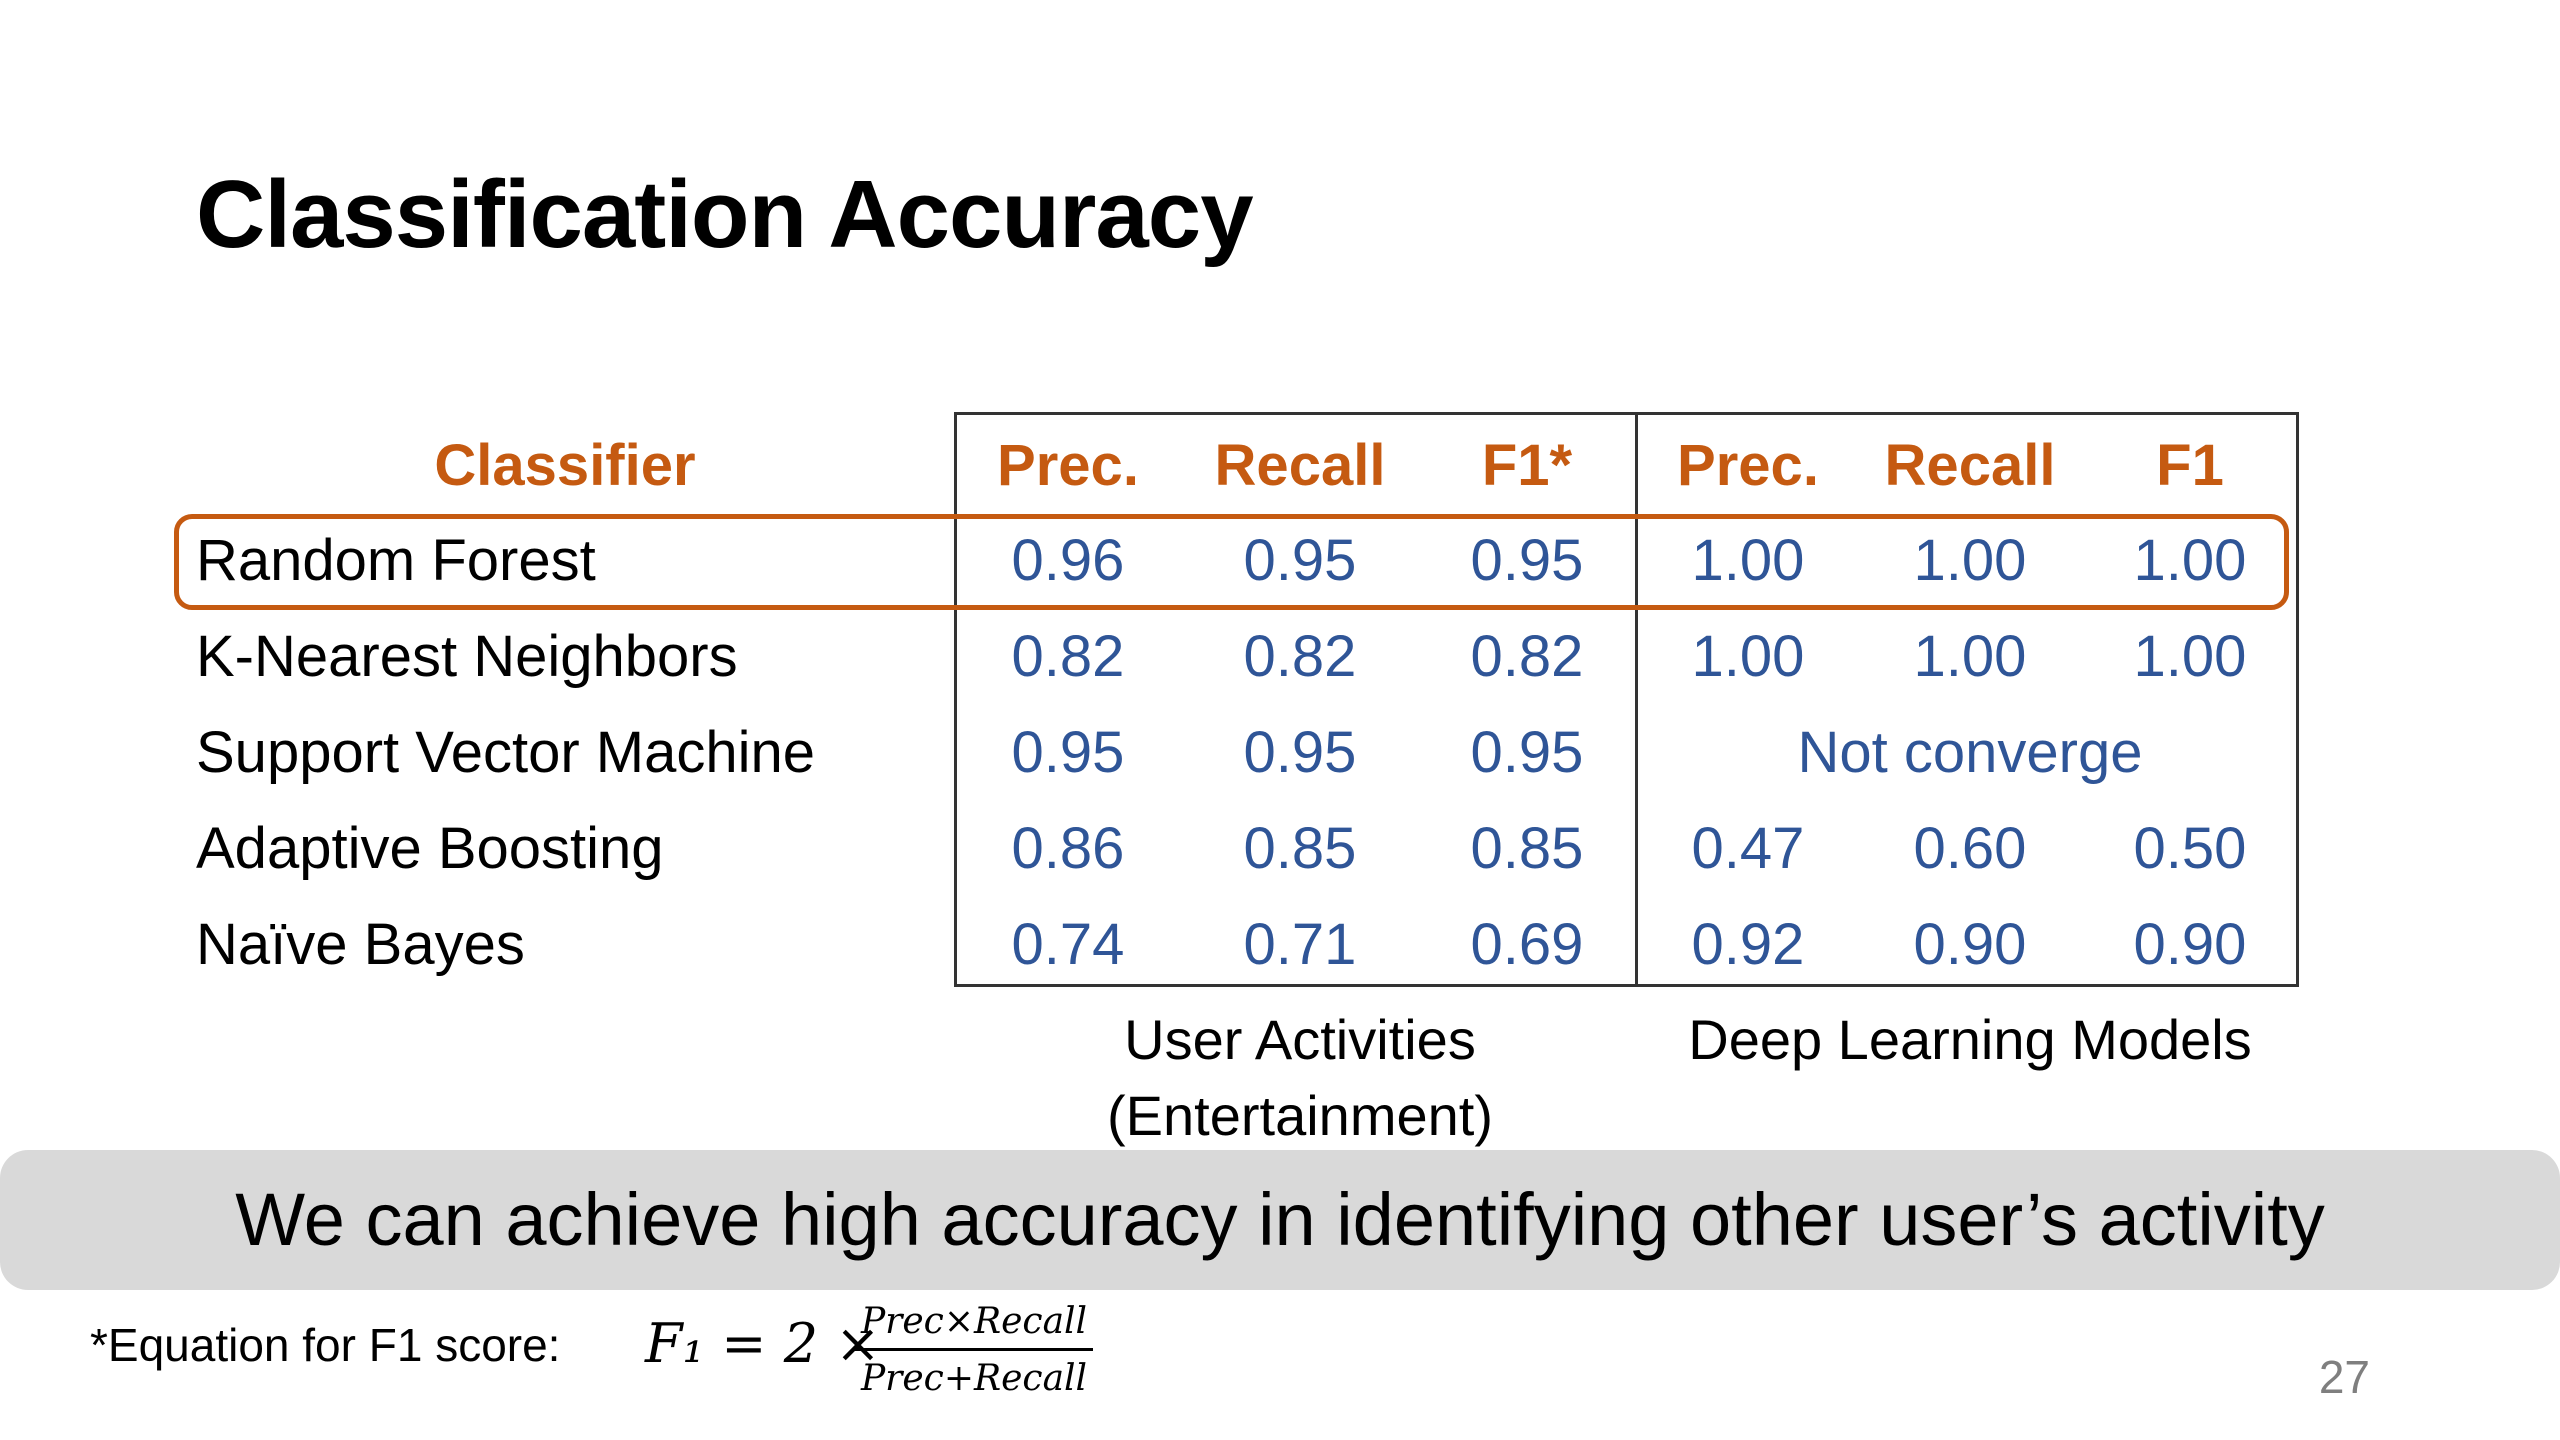  I want to click on dl-recall-header: Recall, so click(1970, 465).